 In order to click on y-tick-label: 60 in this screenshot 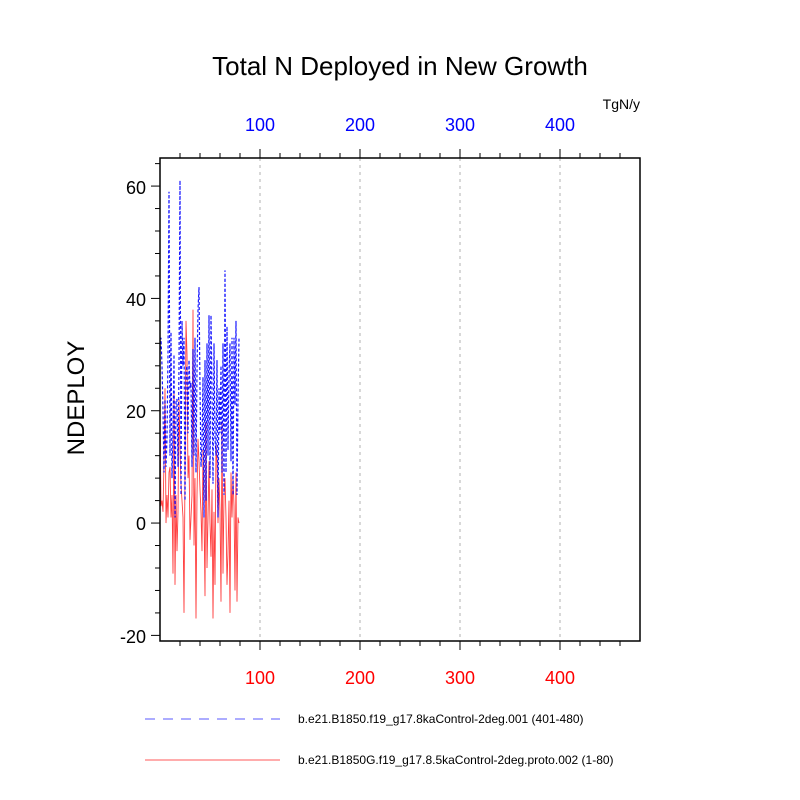, I will do `click(136, 188)`.